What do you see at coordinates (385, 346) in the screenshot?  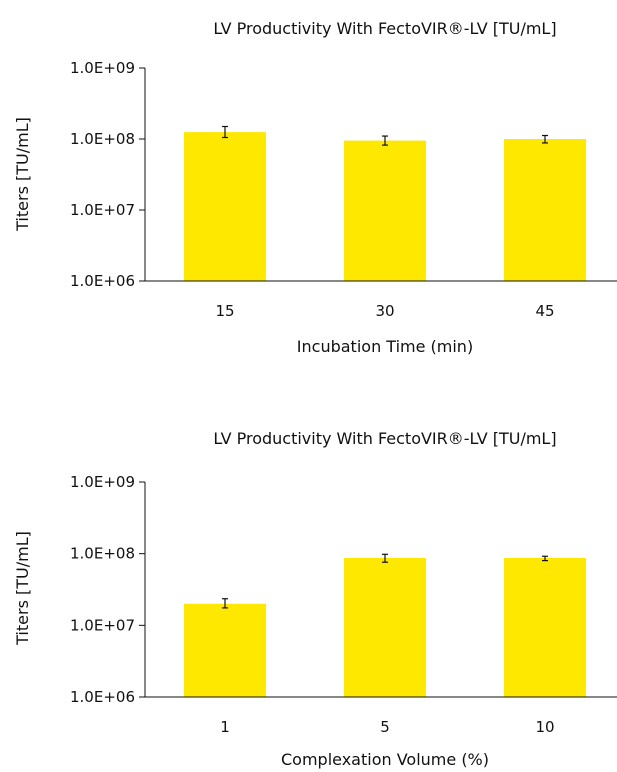 I see `x-axis-label: Incubation Time (min)` at bounding box center [385, 346].